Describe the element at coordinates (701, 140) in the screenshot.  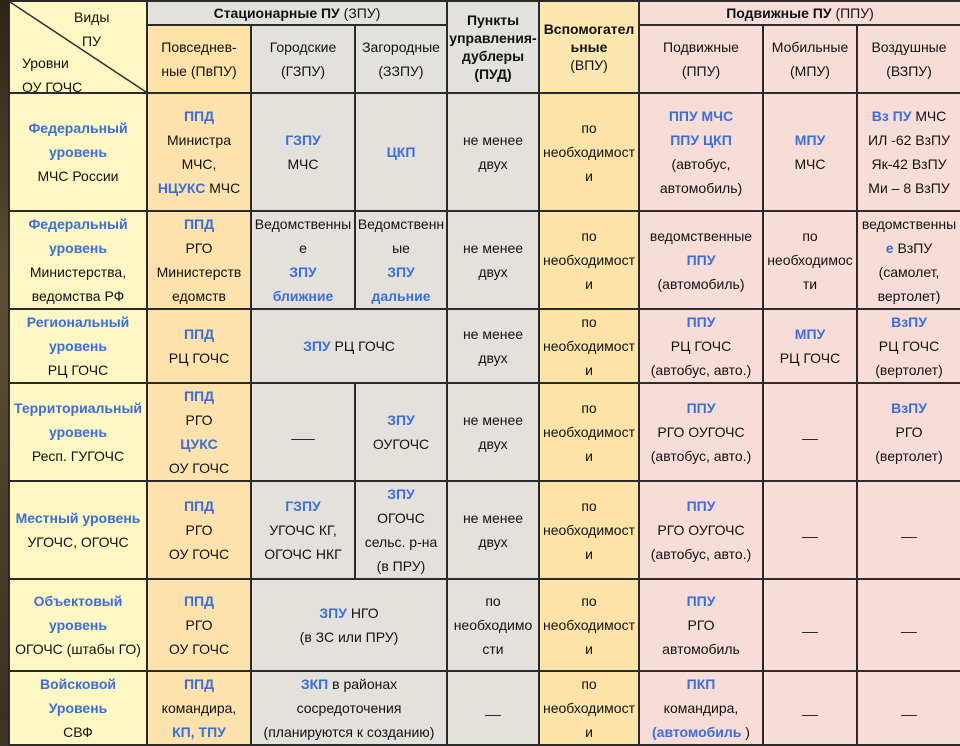
I see `cell-line: ППУ ЦКП` at that location.